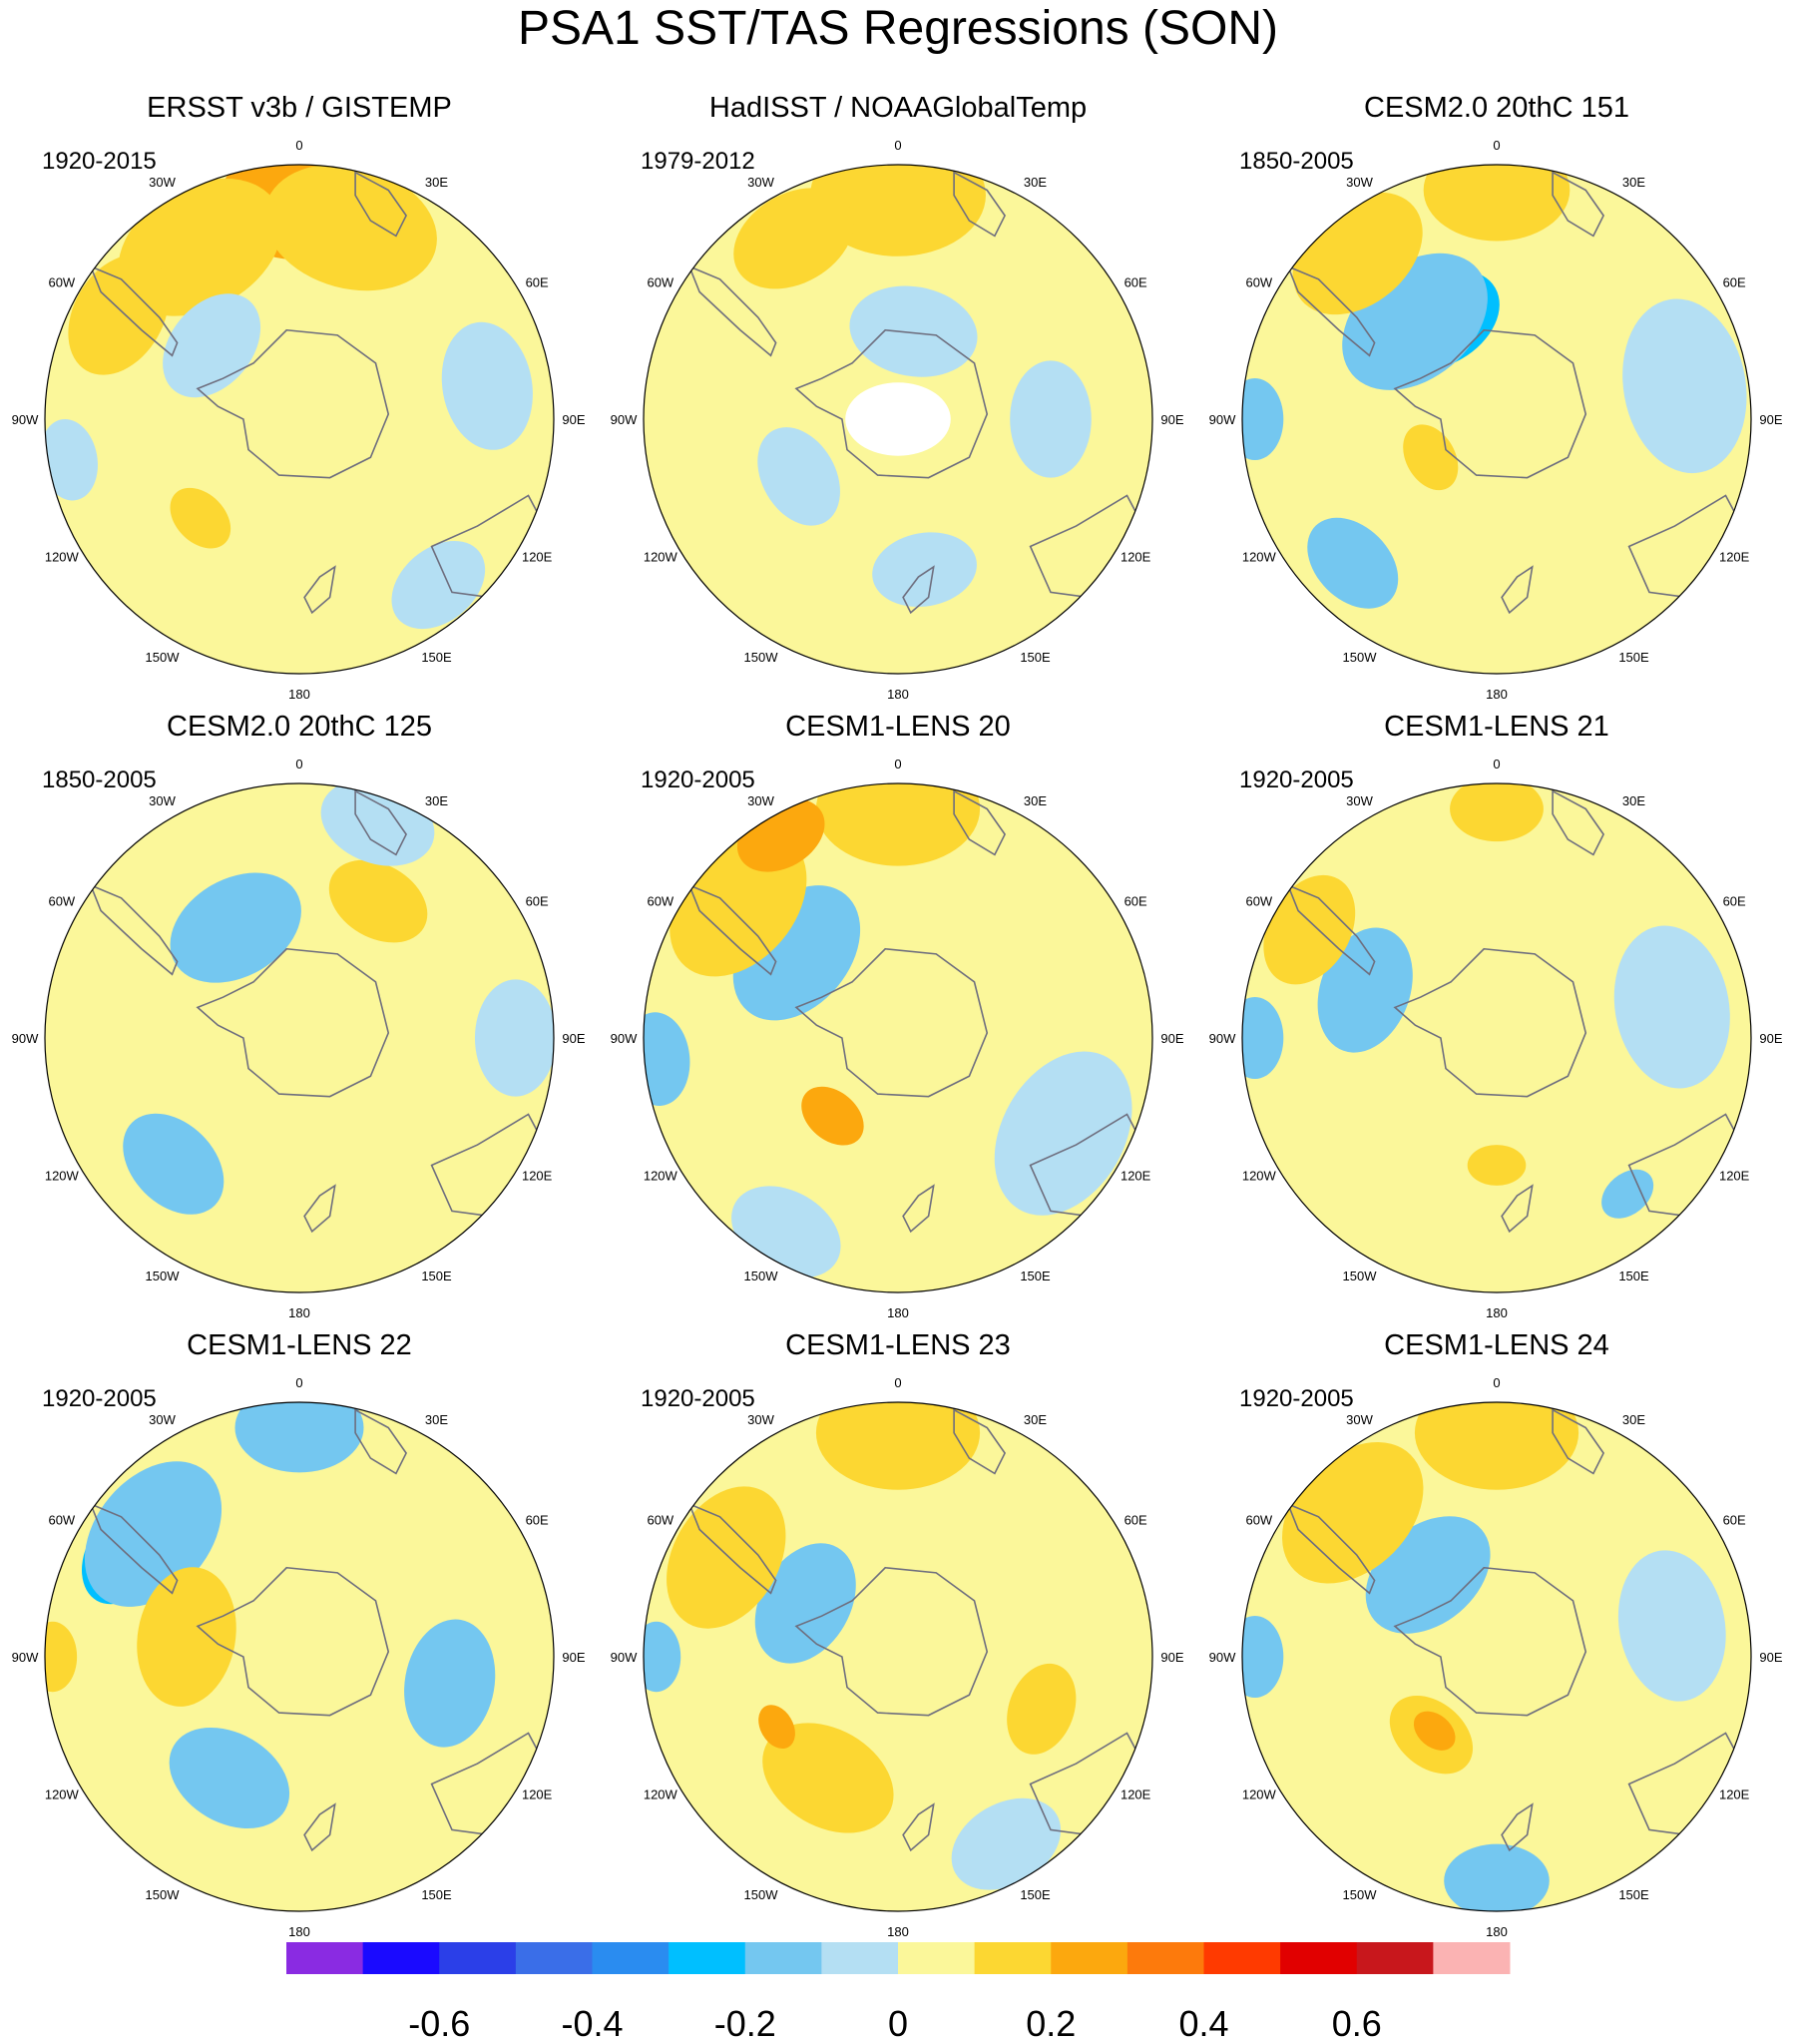  I want to click on colorbar: -0.6 -0.4 -0.2 0 0.2 0.4 0.6, so click(898, 1993).